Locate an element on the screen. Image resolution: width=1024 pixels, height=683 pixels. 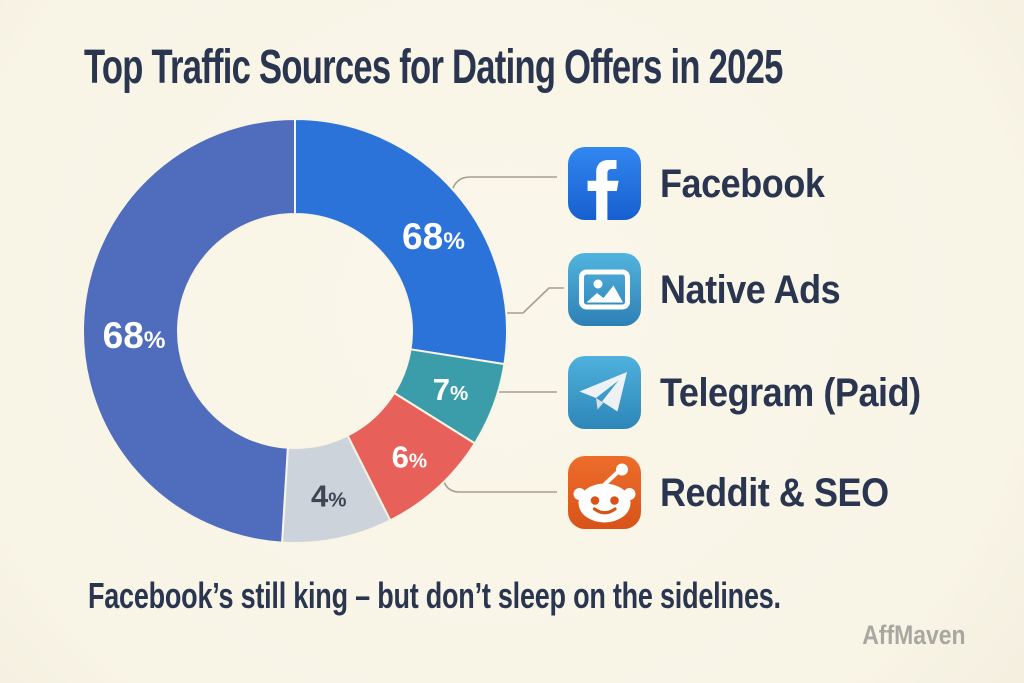
legend-item-native-ads: Native Ads is located at coordinates (714, 289).